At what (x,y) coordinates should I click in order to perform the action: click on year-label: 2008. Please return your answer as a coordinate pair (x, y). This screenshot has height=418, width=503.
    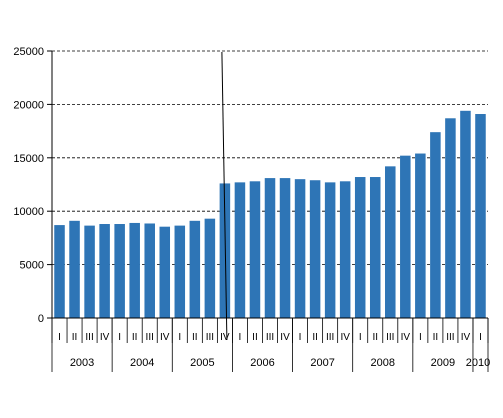
    Looking at the image, I should click on (383, 363).